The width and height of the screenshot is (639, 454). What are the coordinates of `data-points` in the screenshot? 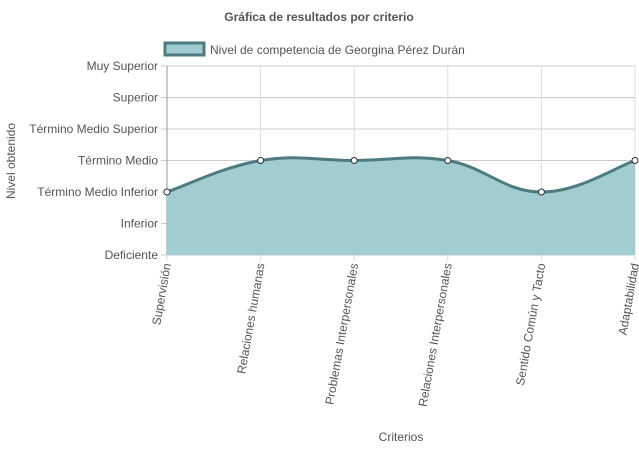 It's located at (401, 176).